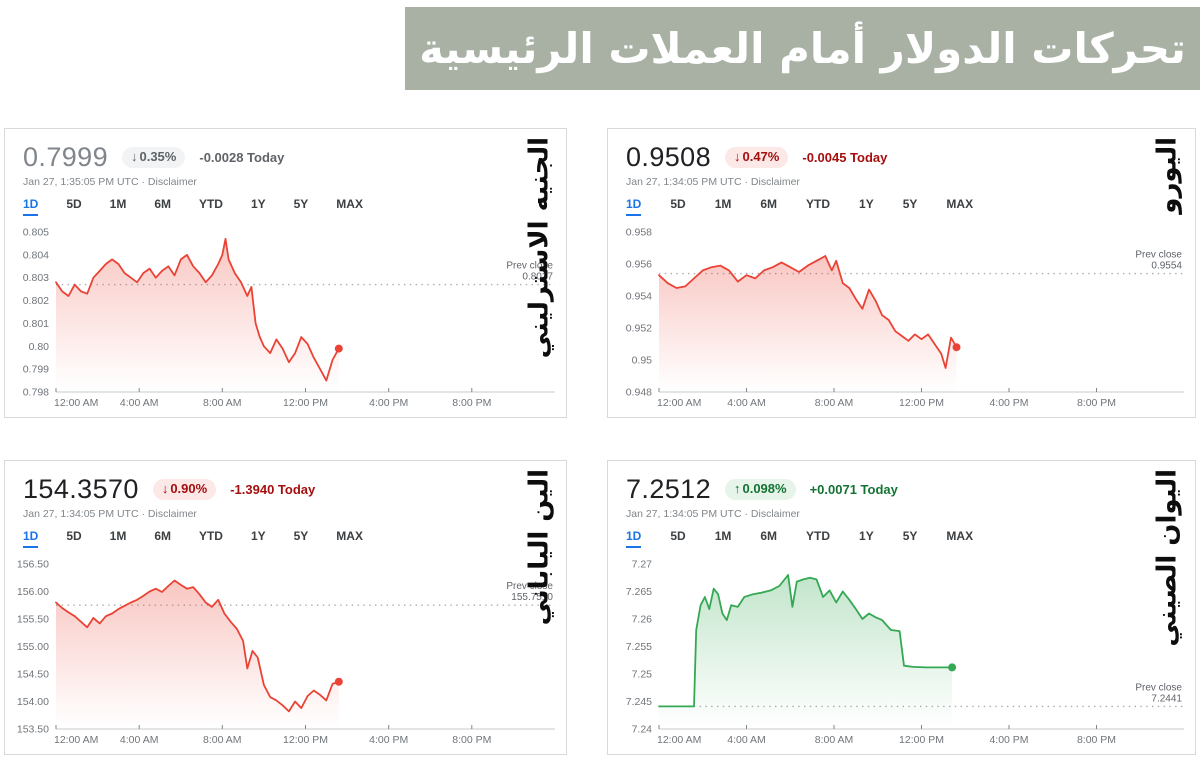 The image size is (1200, 757). What do you see at coordinates (33, 702) in the screenshot?
I see `svg-text: 154.00` at bounding box center [33, 702].